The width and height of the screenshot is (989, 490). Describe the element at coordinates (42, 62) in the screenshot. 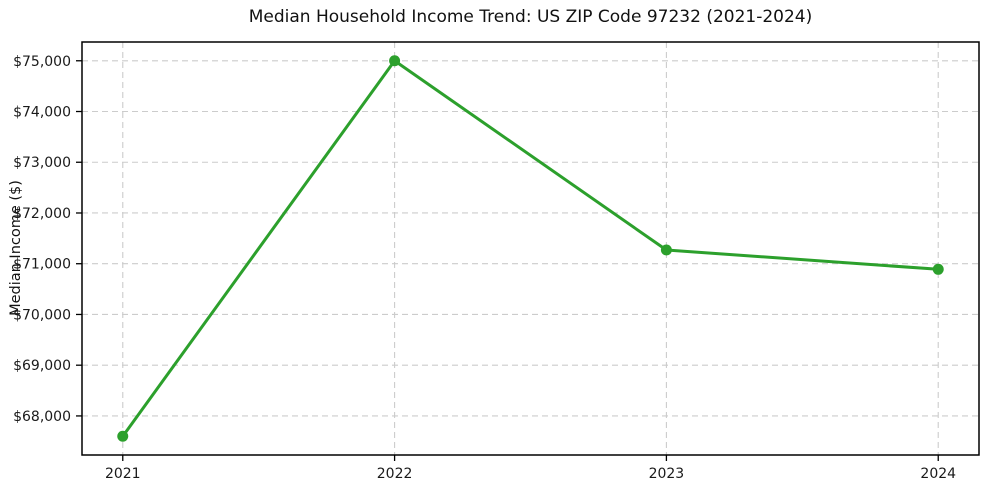

I see `y-tick-label: $75,000` at that location.